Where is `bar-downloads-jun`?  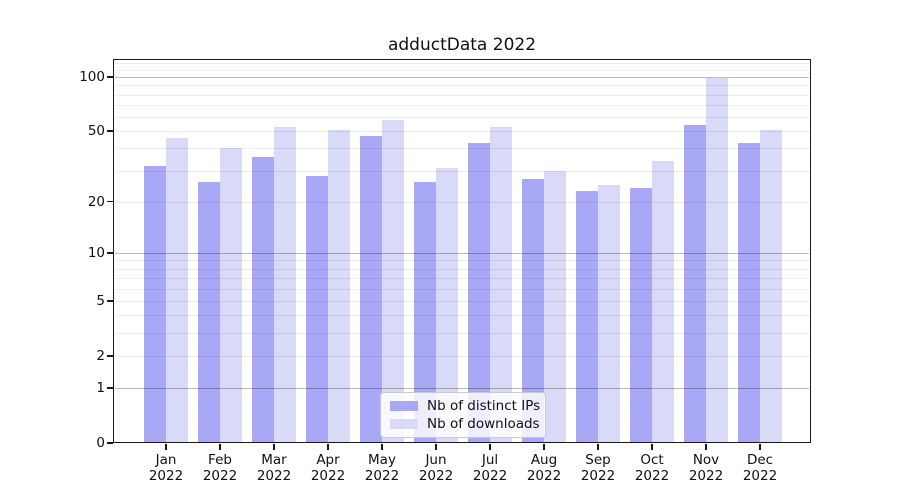 bar-downloads-jun is located at coordinates (447, 305).